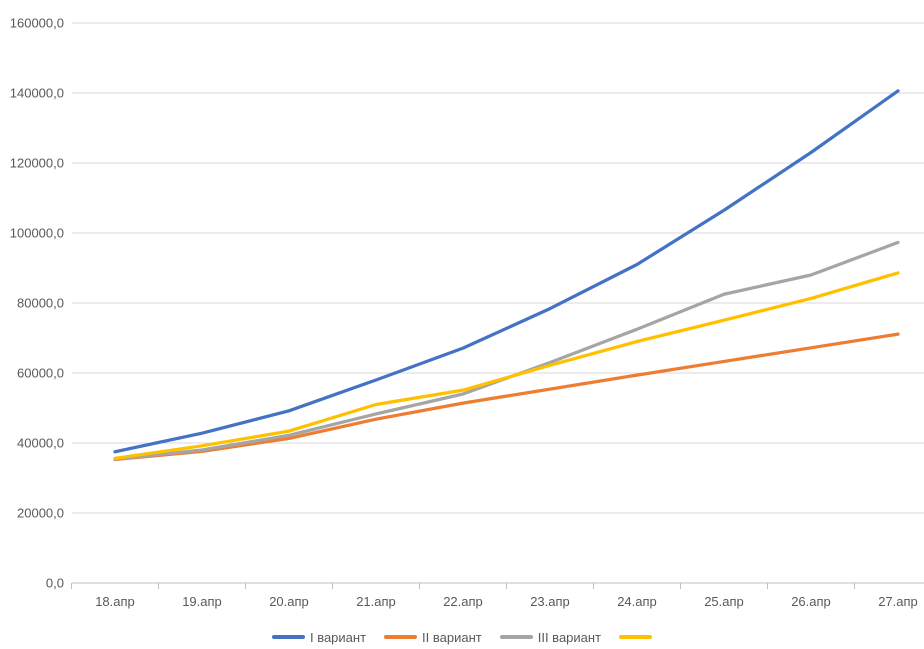  I want to click on legend-label: II вариант, so click(452, 637).